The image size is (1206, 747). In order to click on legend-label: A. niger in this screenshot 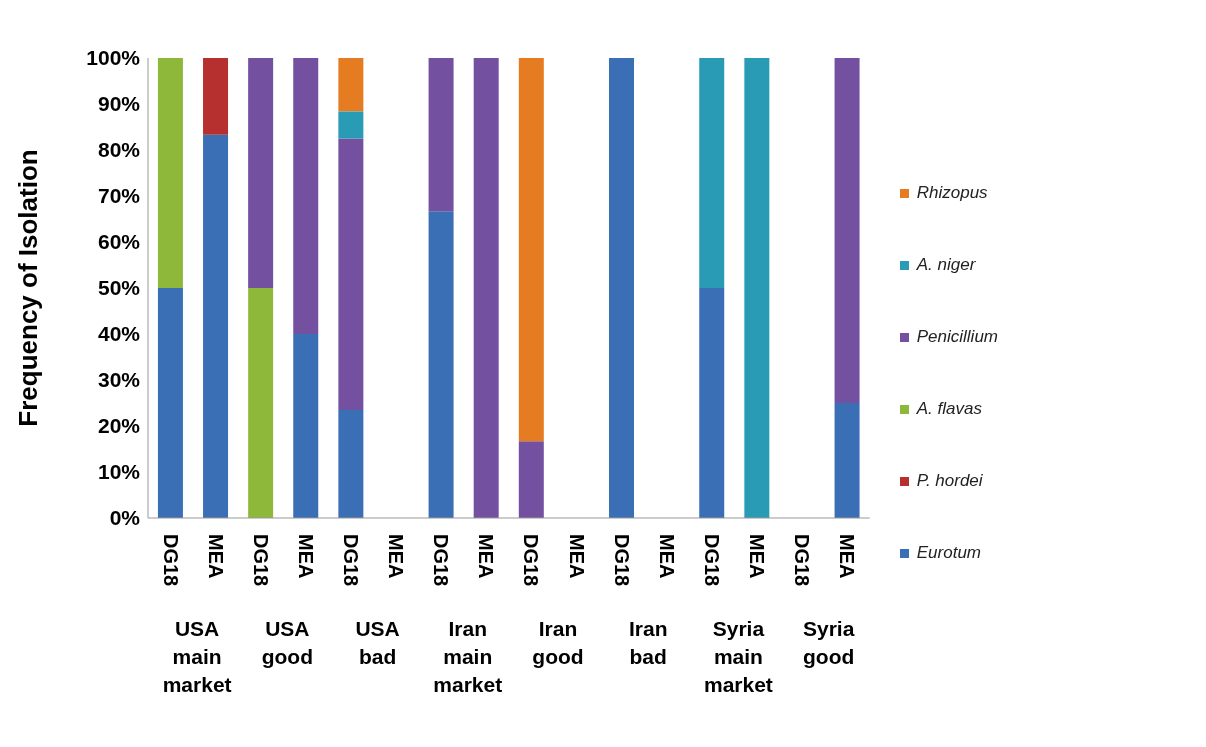, I will do `click(946, 265)`.